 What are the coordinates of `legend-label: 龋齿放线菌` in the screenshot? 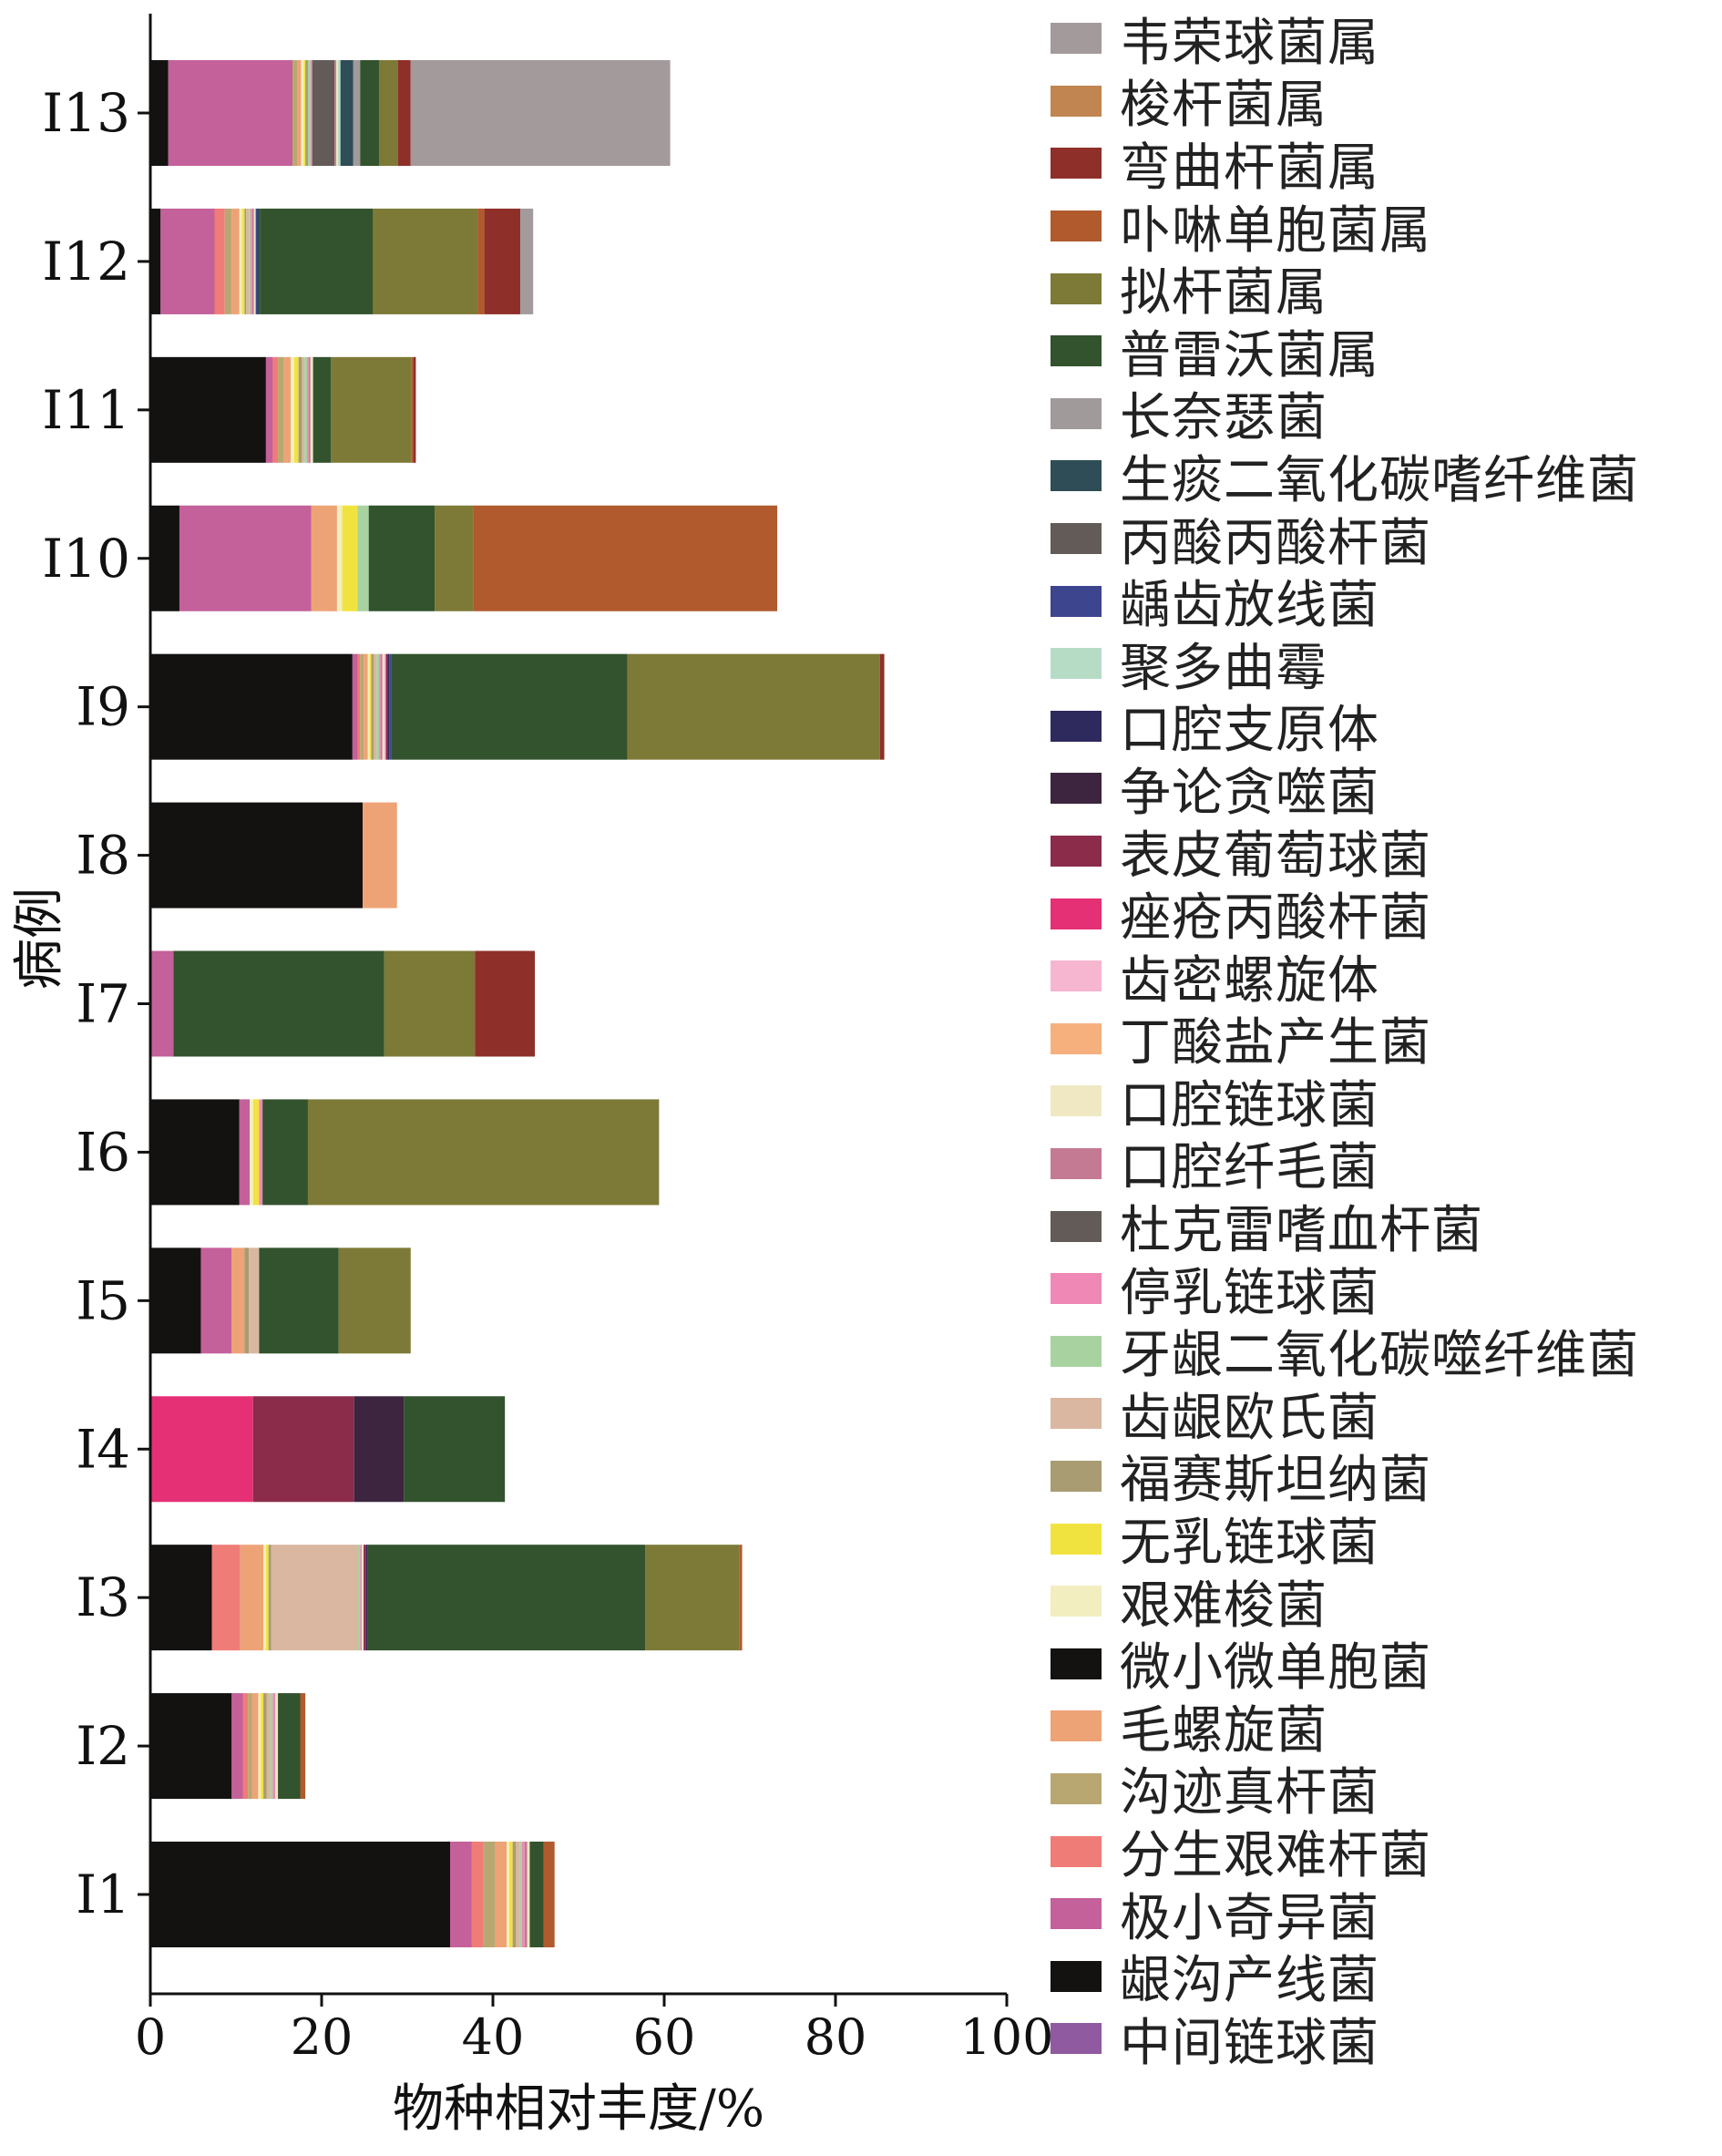 It's located at (1249, 606).